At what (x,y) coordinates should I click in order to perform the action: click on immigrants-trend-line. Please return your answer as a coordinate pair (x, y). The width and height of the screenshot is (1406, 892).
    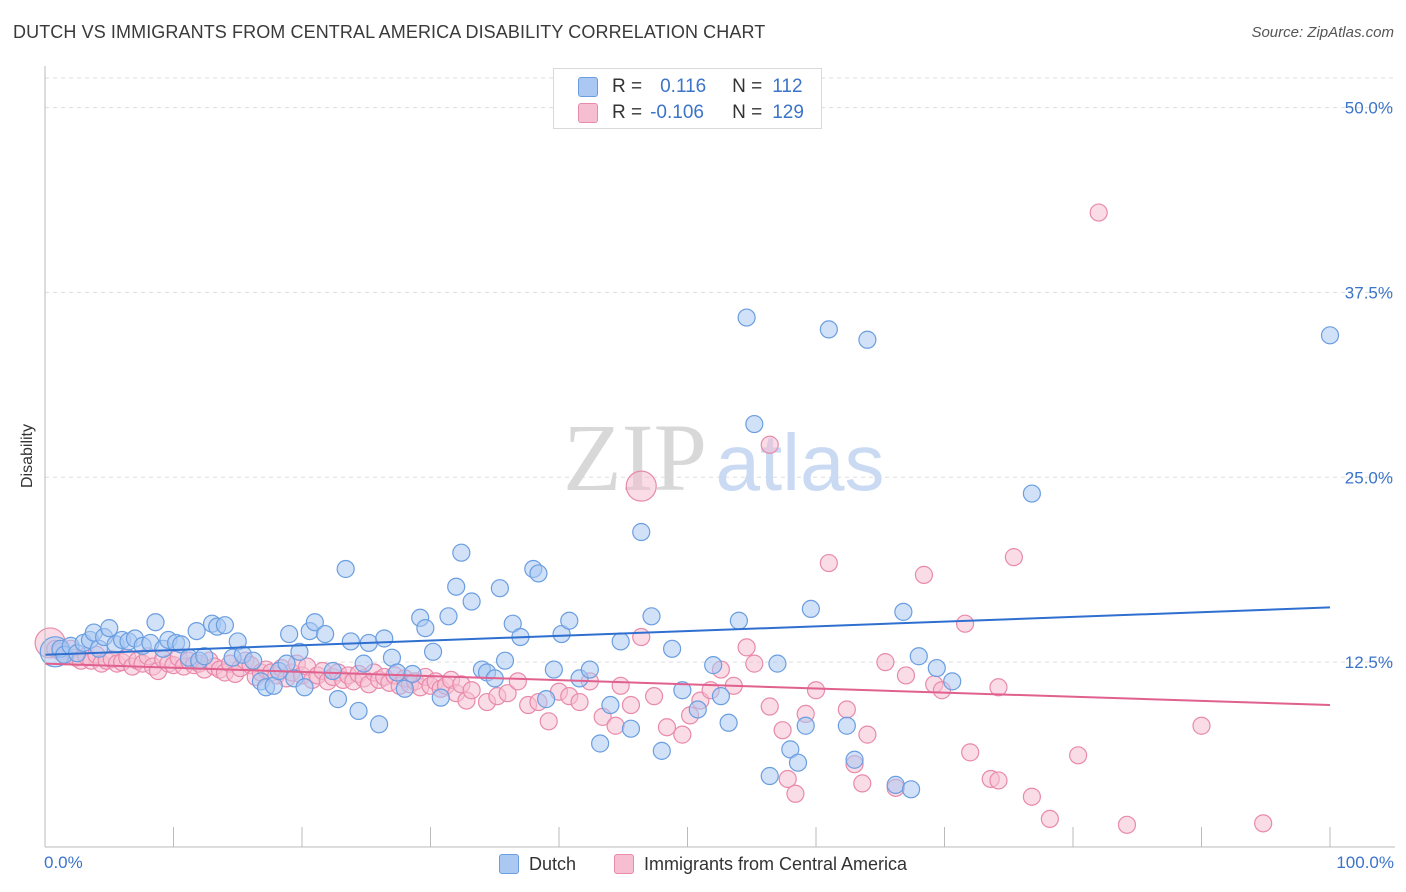
    Looking at the image, I should click on (687, 684).